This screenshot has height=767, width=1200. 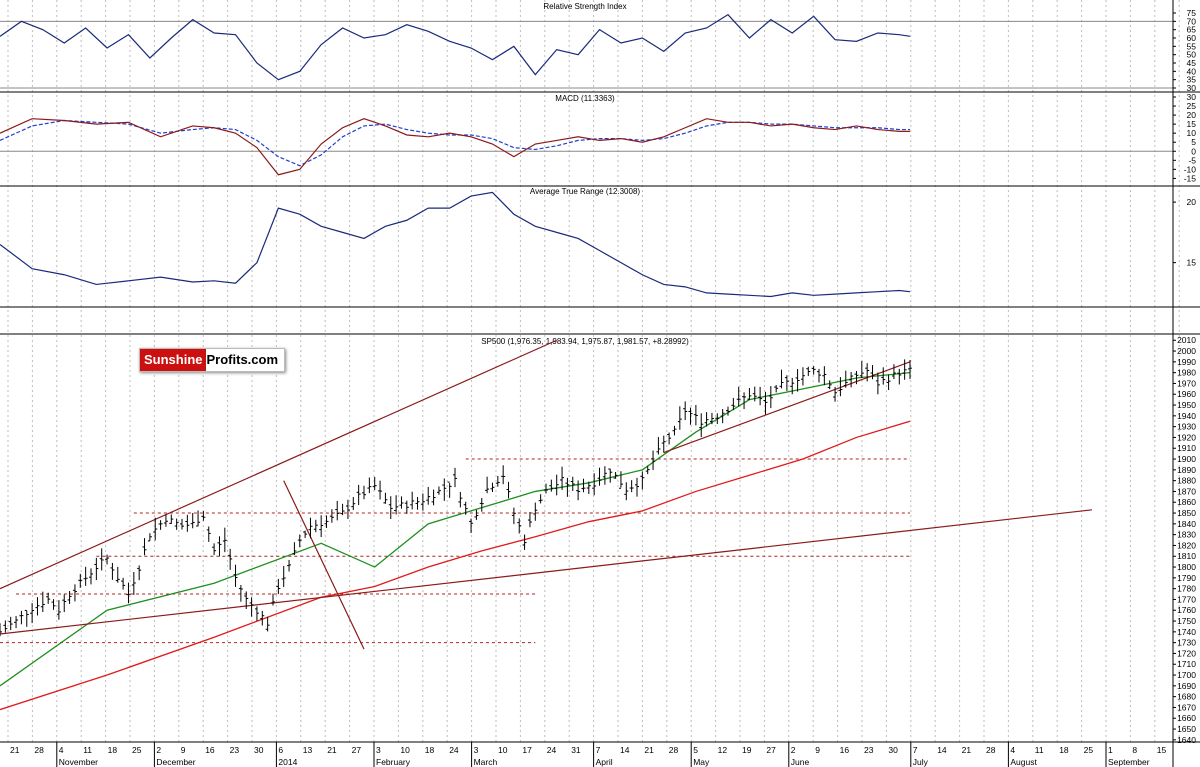 I want to click on y-tick-label: 1900, so click(x=1186, y=459).